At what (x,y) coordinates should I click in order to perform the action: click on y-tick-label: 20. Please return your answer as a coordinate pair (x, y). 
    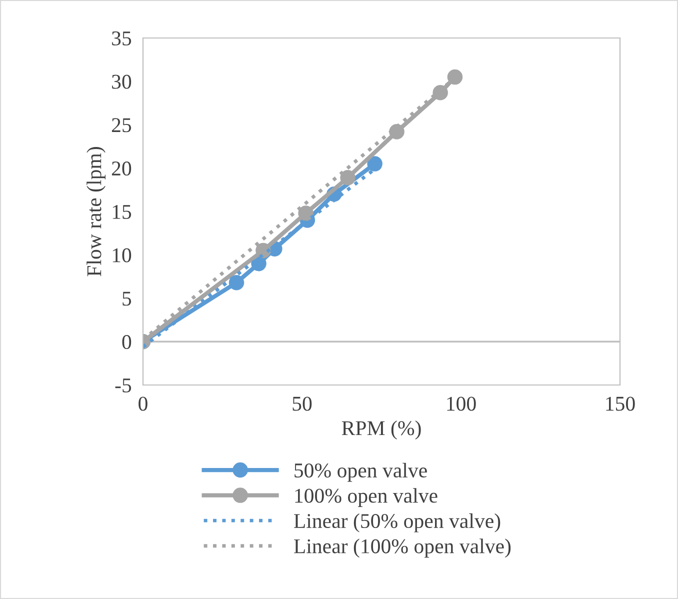
    Looking at the image, I should click on (122, 169).